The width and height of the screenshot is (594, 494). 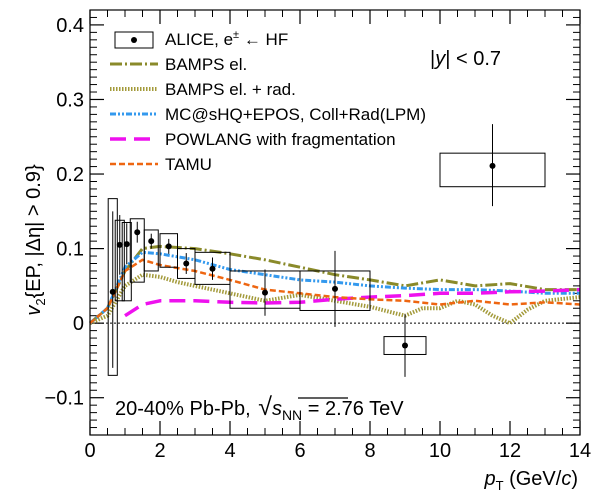 What do you see at coordinates (89, 451) in the screenshot?
I see `x-tick-label: 0` at bounding box center [89, 451].